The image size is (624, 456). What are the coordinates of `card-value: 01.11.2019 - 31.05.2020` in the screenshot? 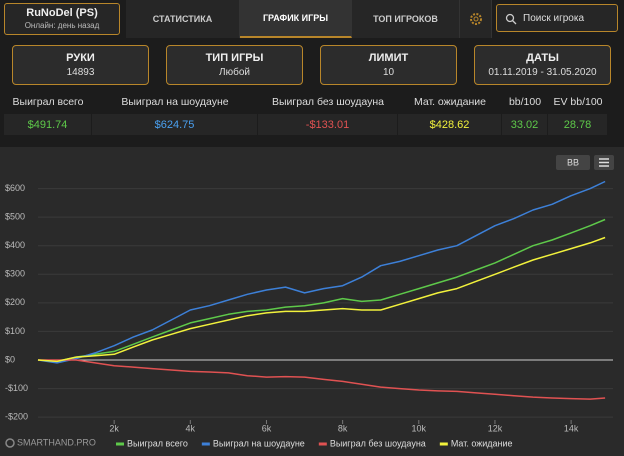 It's located at (542, 72).